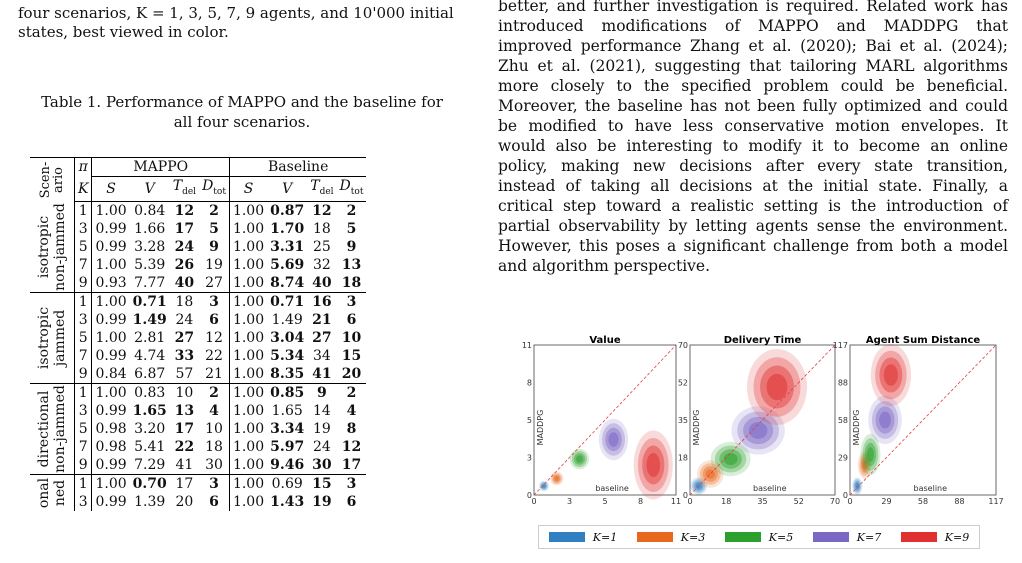 This screenshot has height=563, width=1022. What do you see at coordinates (150, 337) in the screenshot?
I see `mappo-value: 2.81` at bounding box center [150, 337].